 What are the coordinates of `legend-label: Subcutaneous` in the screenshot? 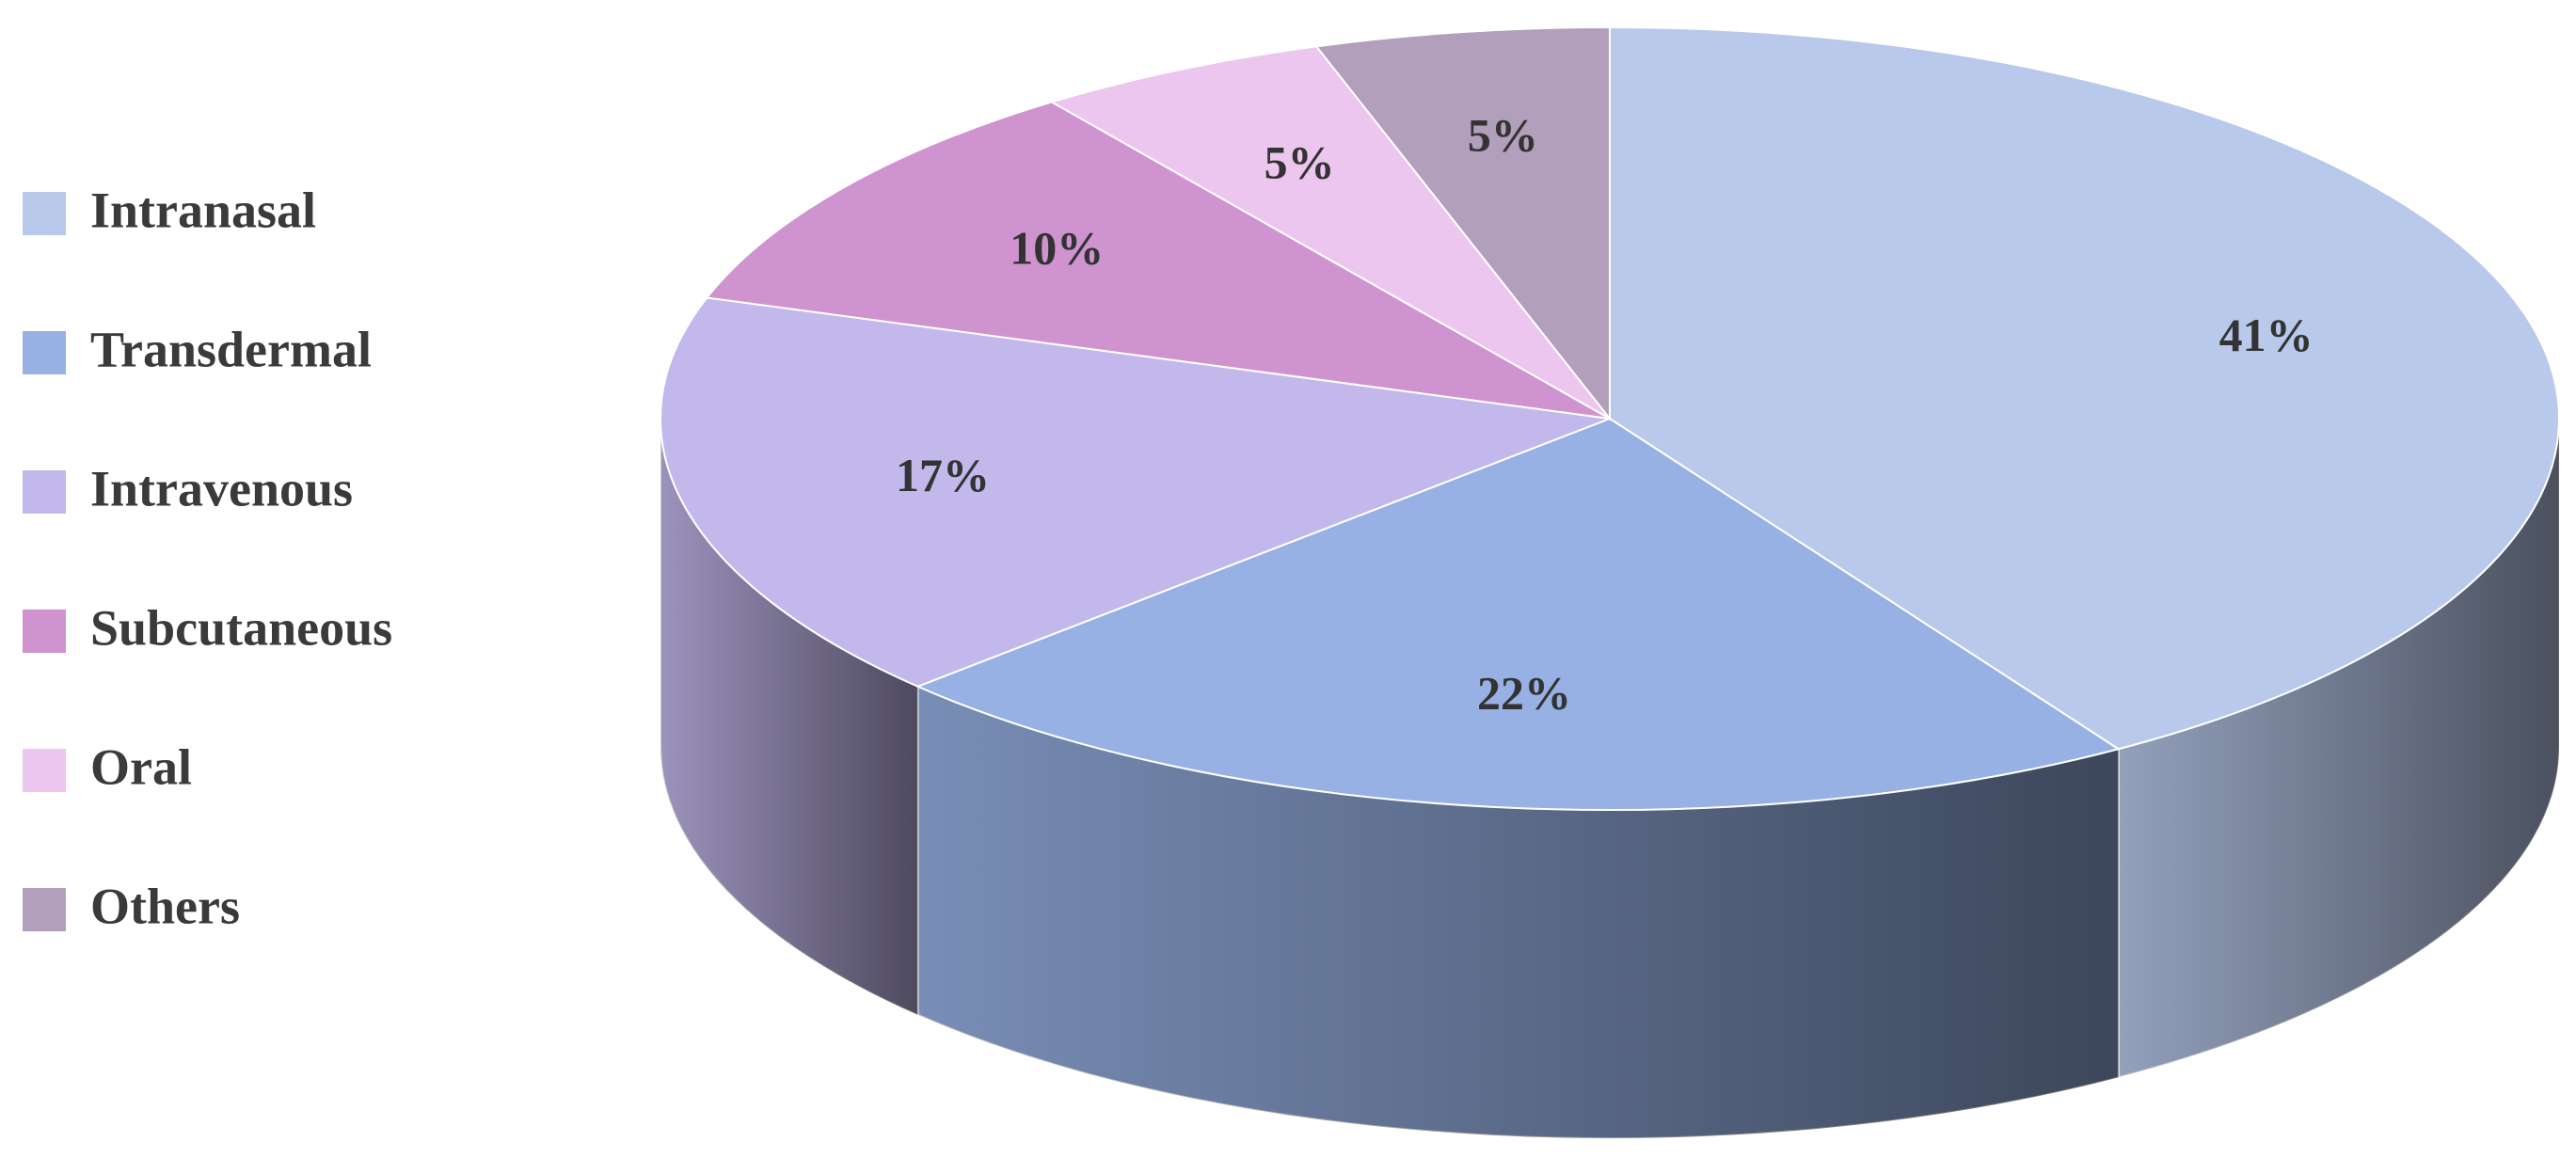 It's located at (241, 627).